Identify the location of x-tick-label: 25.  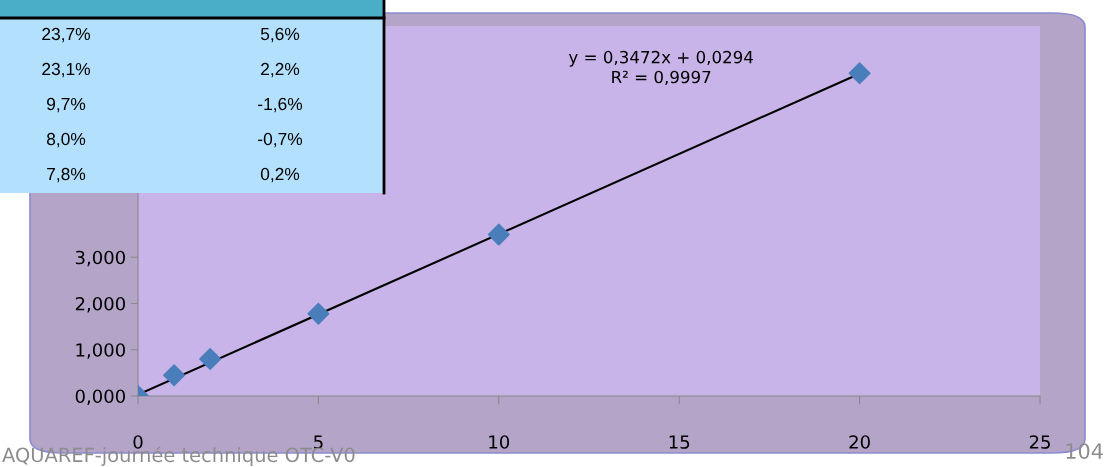
(1039, 442).